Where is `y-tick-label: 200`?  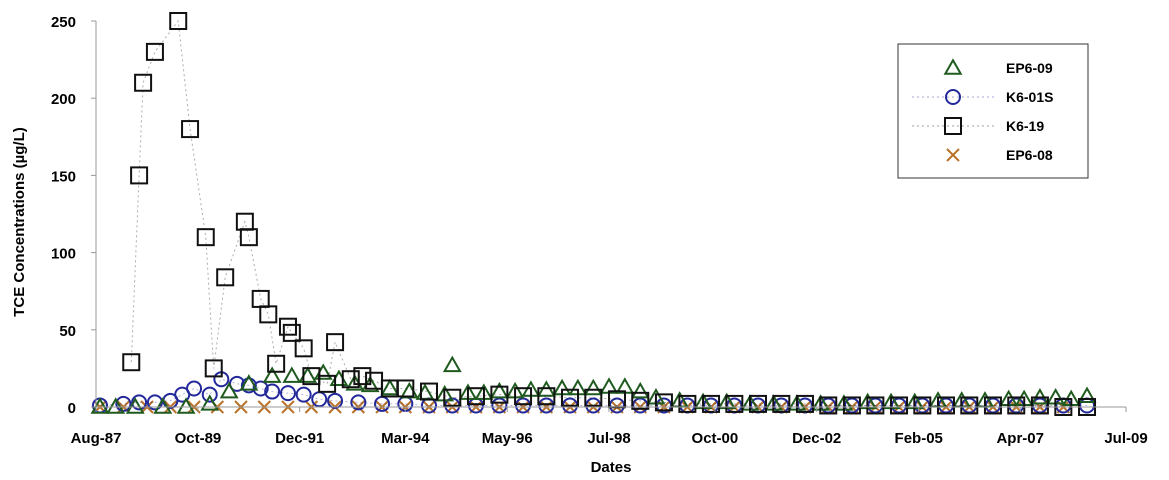
y-tick-label: 200 is located at coordinates (63, 99).